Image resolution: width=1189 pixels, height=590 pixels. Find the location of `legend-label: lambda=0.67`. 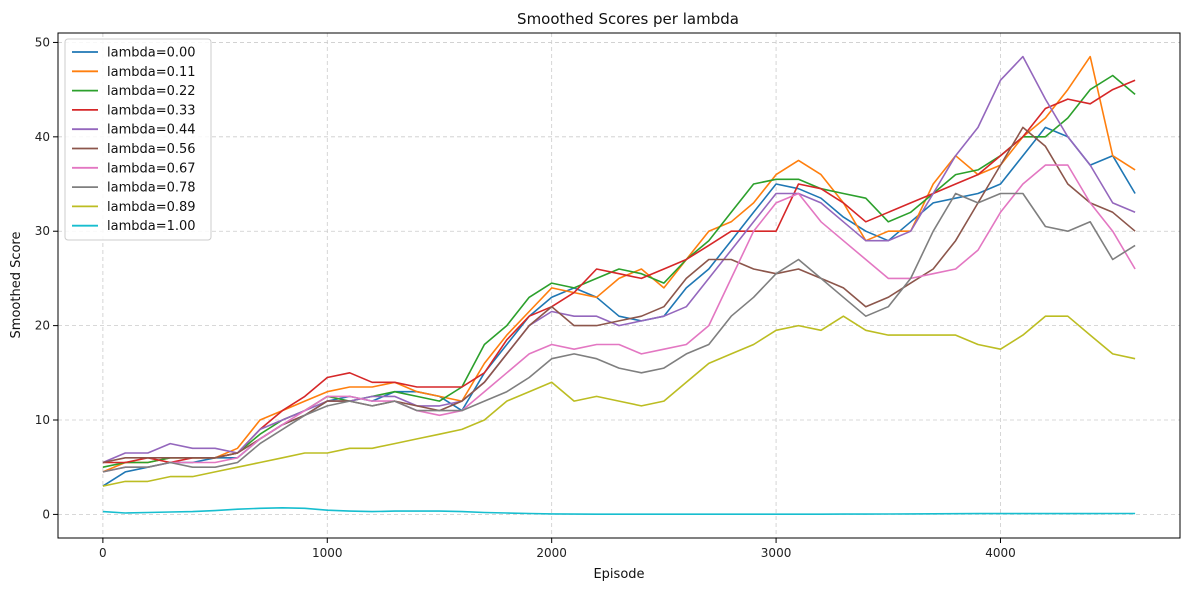

legend-label: lambda=0.67 is located at coordinates (151, 168).